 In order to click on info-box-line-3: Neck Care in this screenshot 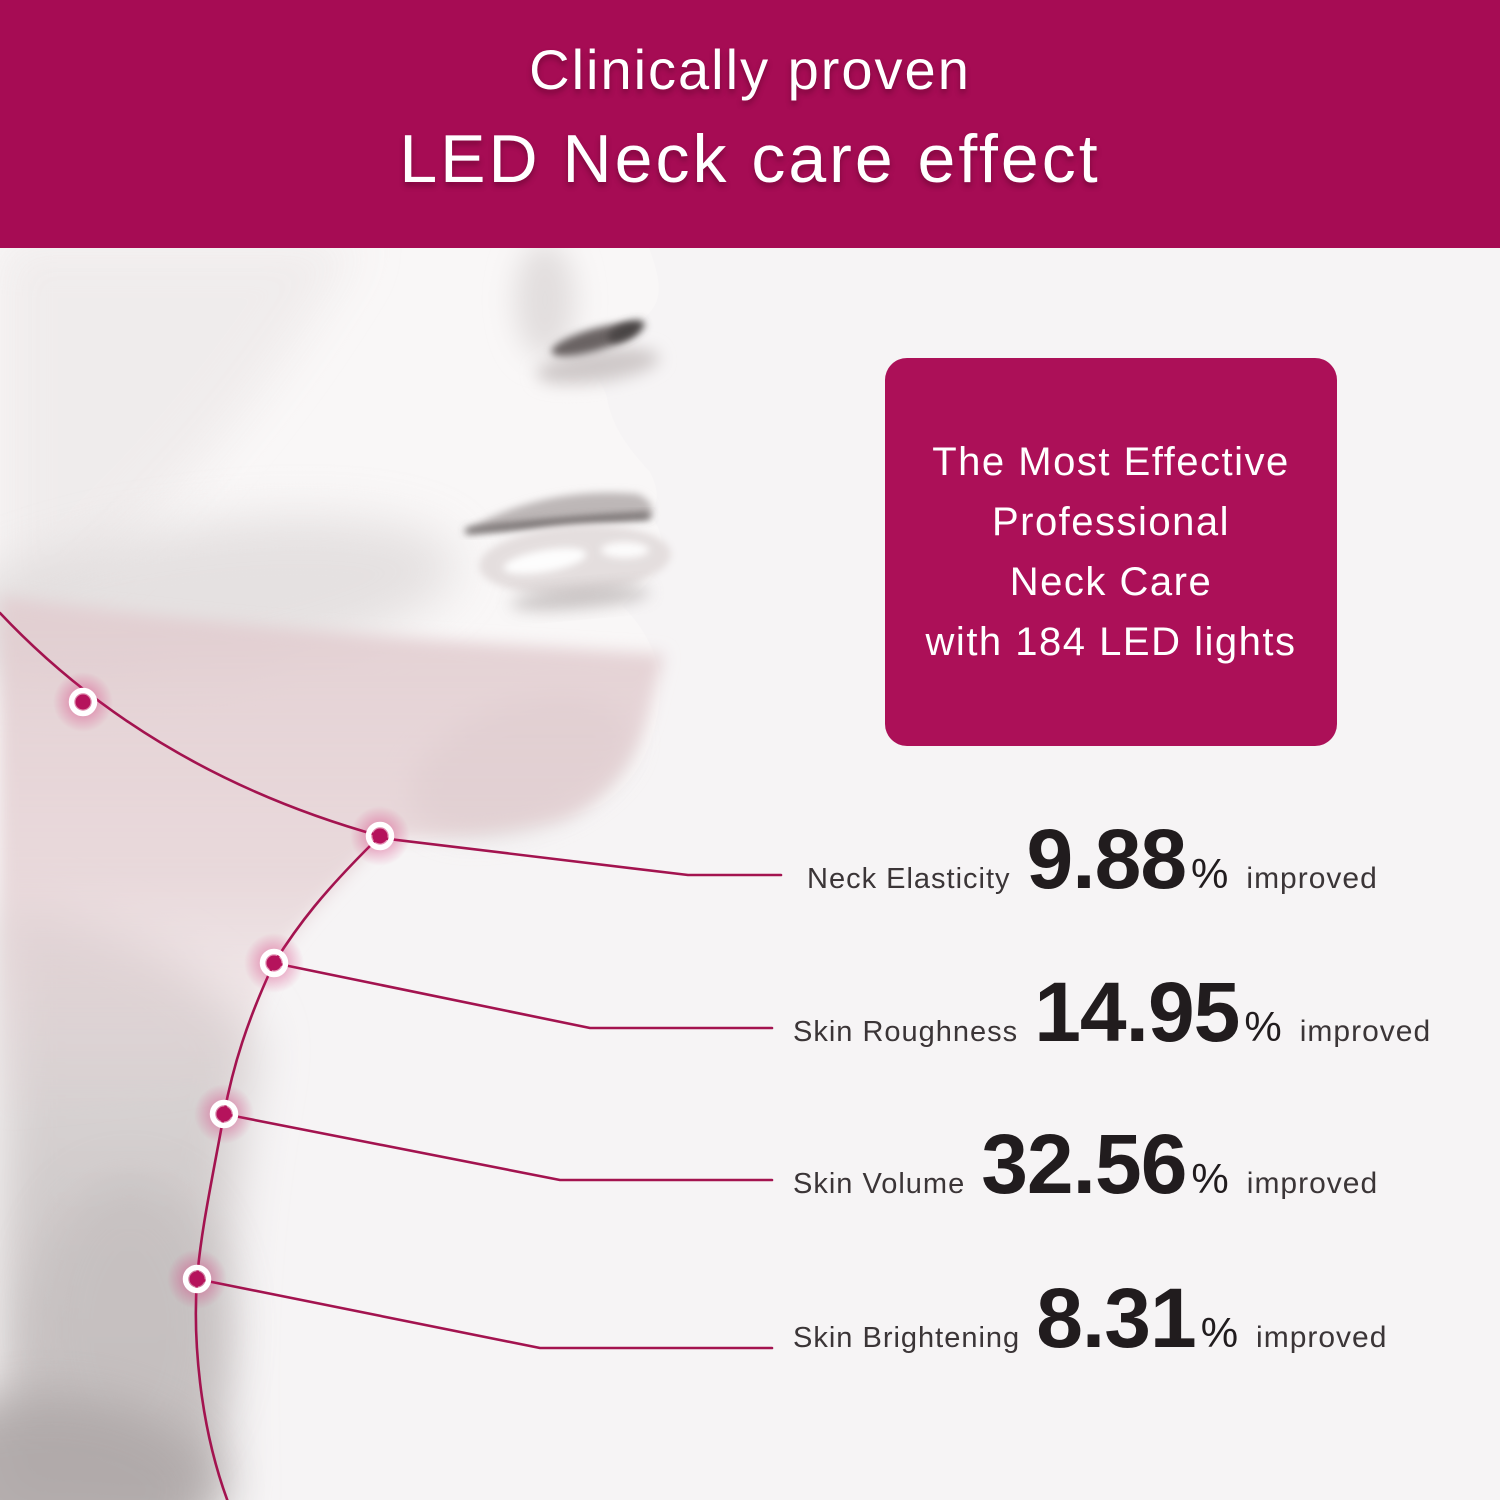, I will do `click(1111, 582)`.